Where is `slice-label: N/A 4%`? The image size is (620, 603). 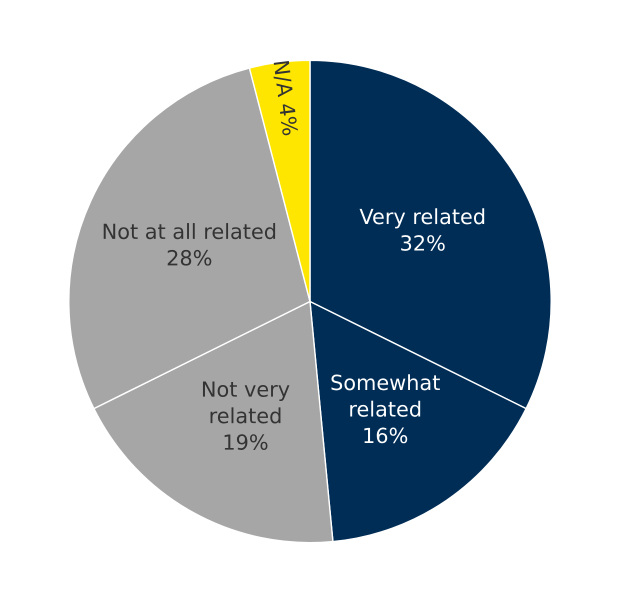 slice-label: N/A 4% is located at coordinates (285, 98).